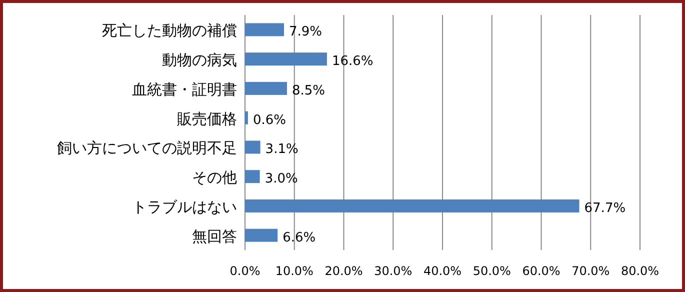  I want to click on data-label: 67.7%, so click(605, 208).